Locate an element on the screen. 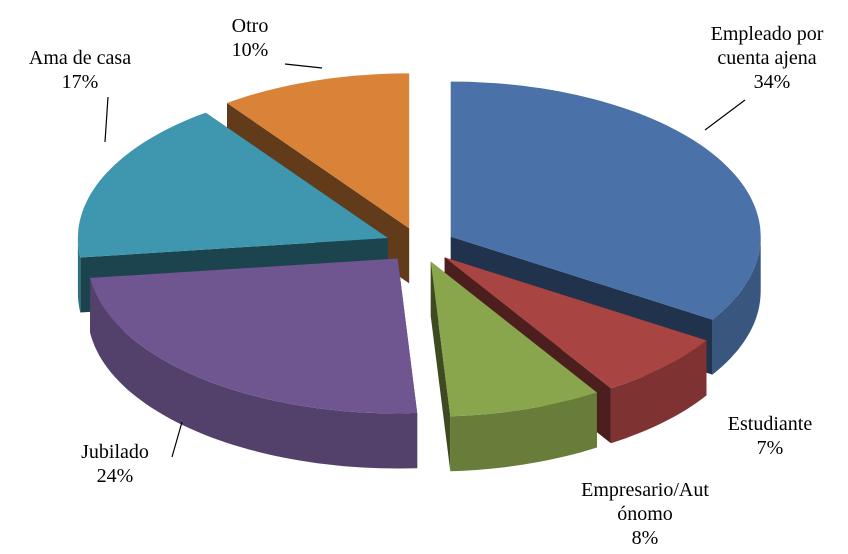 The width and height of the screenshot is (848, 554). label-value: 17% is located at coordinates (80, 82).